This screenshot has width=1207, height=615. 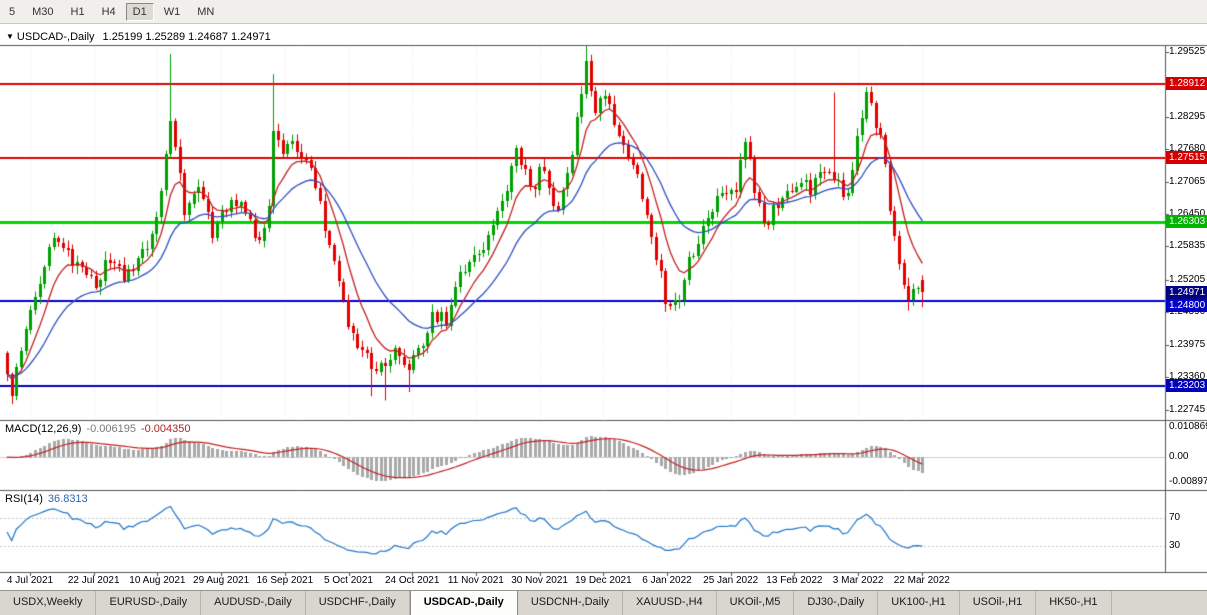 What do you see at coordinates (998, 603) in the screenshot?
I see `tab-usoil-h1: USOil-,H1` at bounding box center [998, 603].